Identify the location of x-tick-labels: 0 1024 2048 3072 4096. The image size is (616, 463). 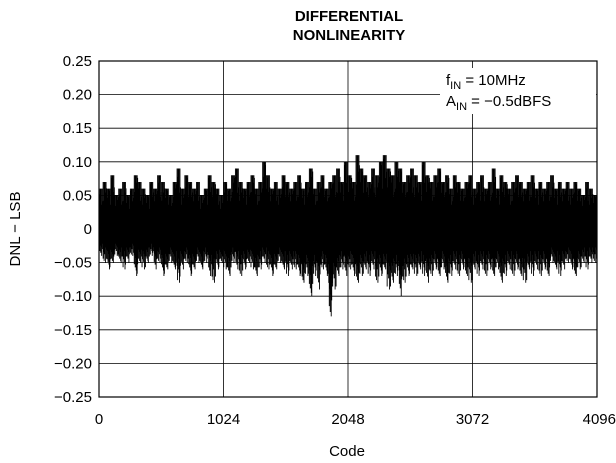
(355, 419).